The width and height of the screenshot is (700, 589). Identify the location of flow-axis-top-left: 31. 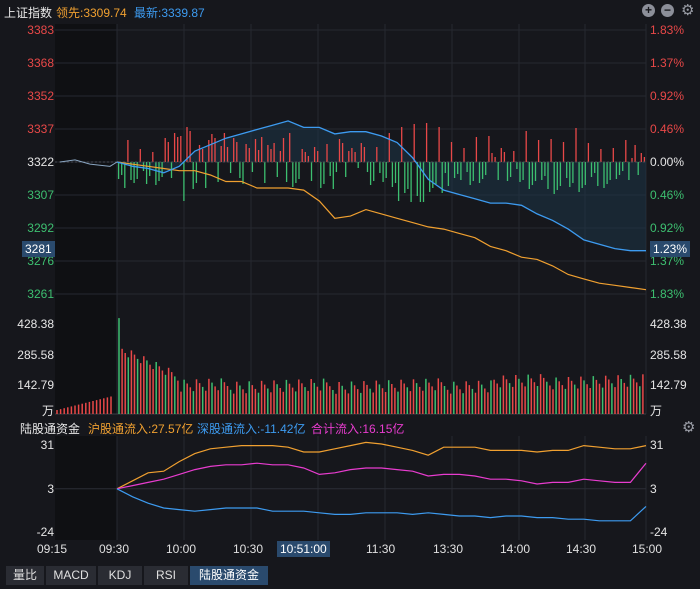
(47, 445).